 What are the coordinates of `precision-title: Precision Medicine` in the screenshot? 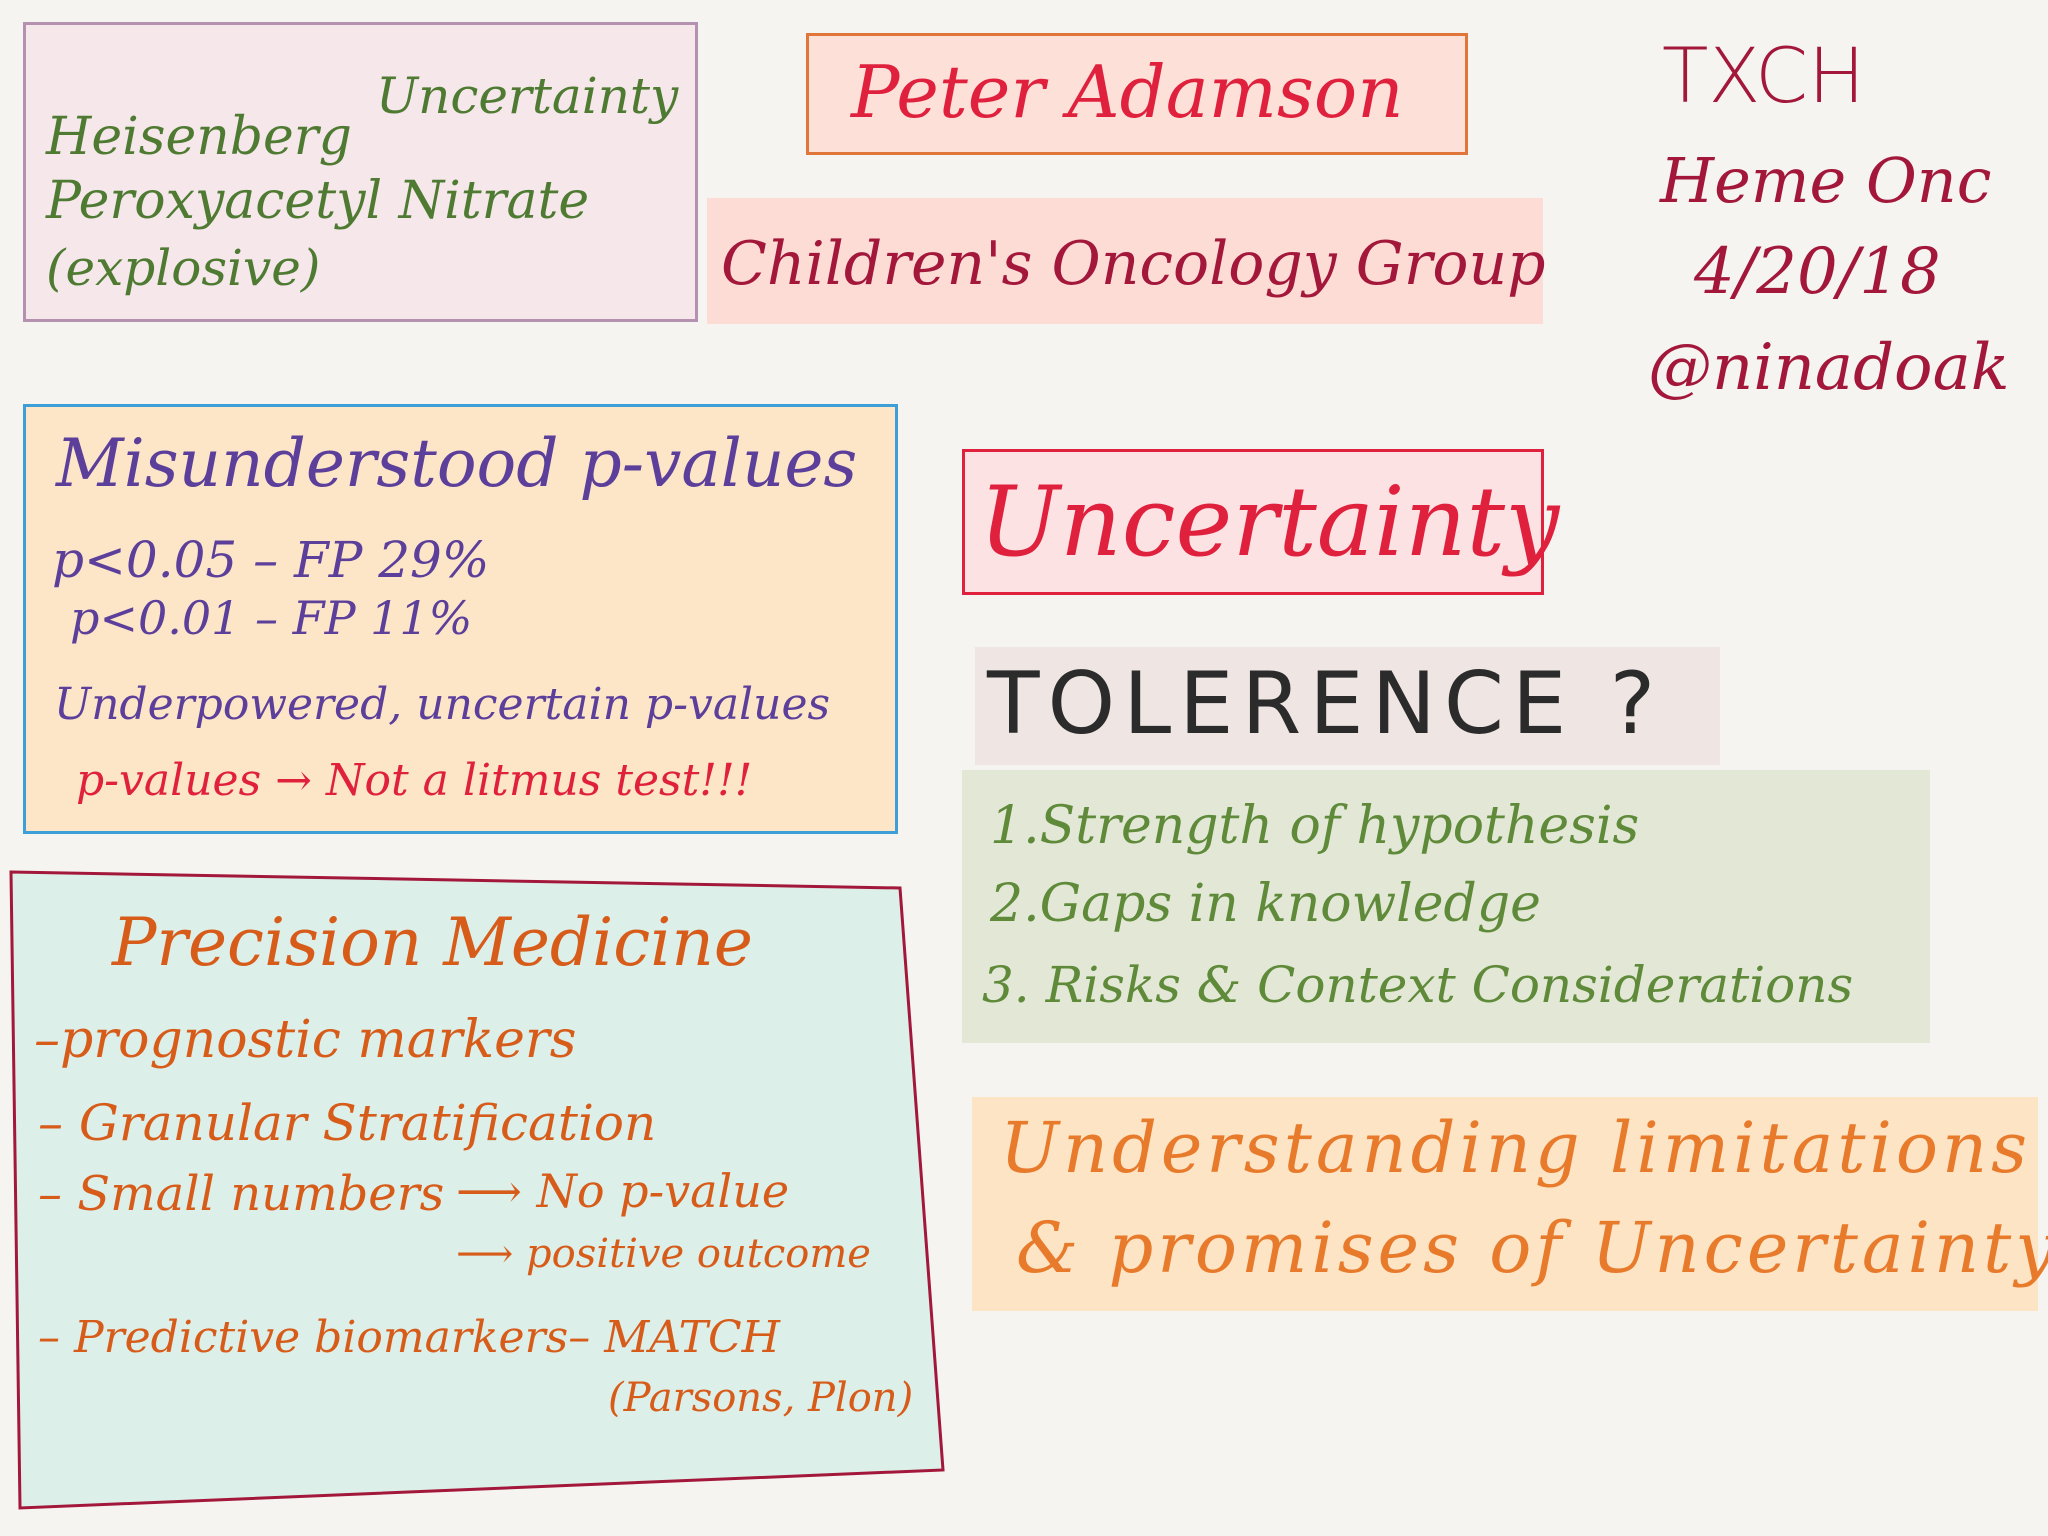 It's located at (432, 942).